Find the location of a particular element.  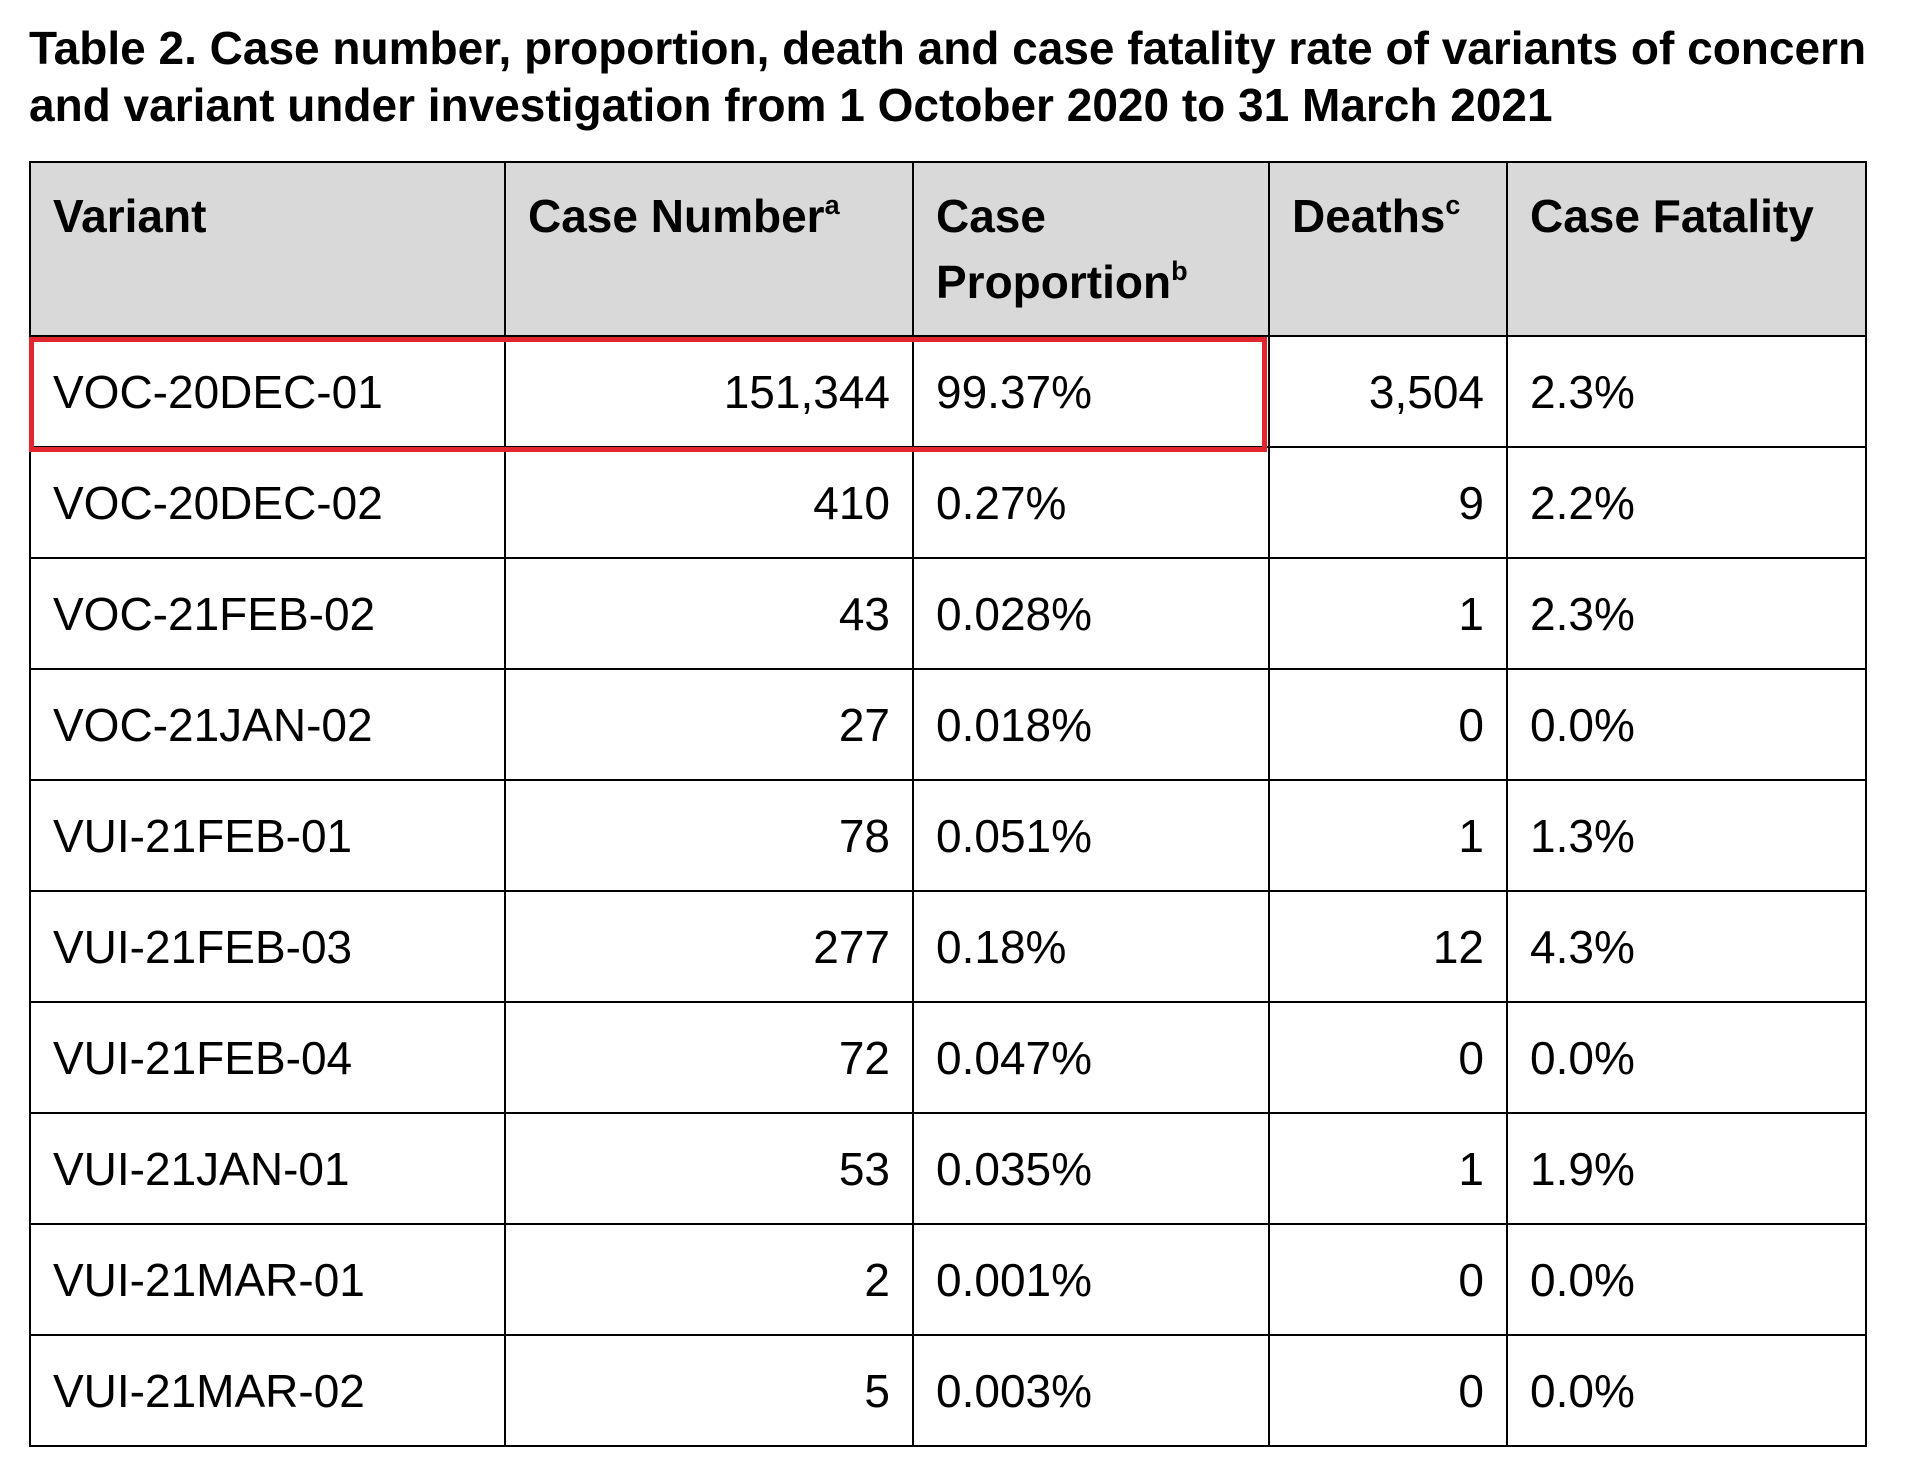

cell-case-proportion: 0.003% is located at coordinates (1091, 1390).